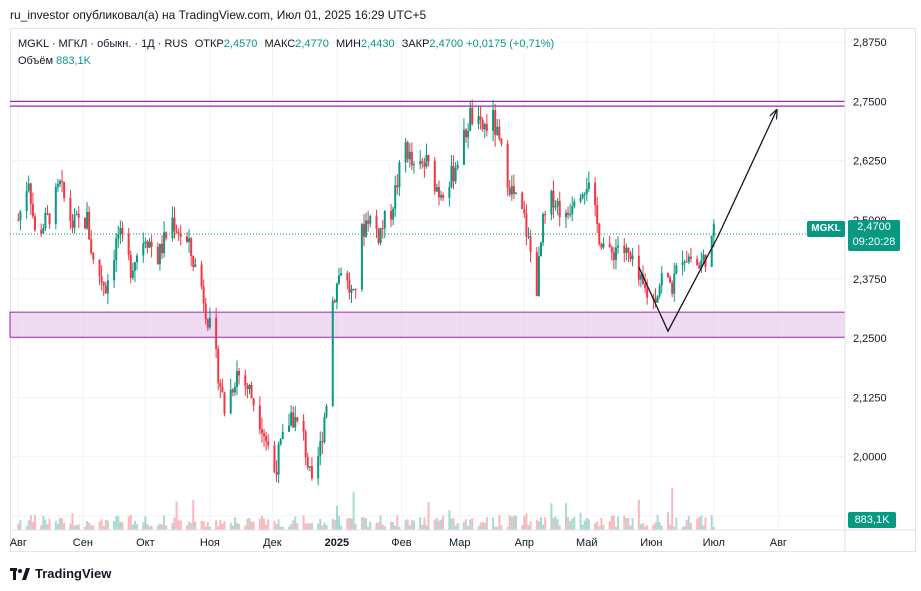 The width and height of the screenshot is (921, 591). What do you see at coordinates (60, 573) in the screenshot?
I see `tradingview-logo: TradingView` at bounding box center [60, 573].